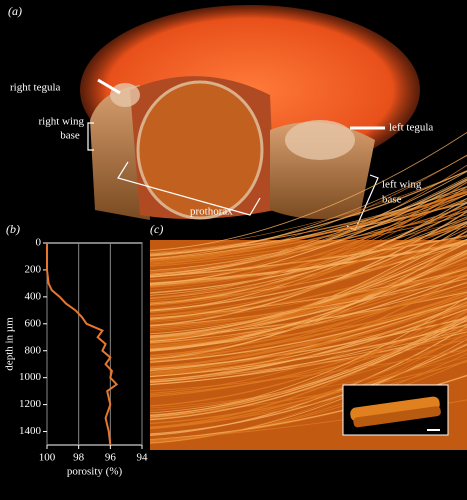 This screenshot has height=500, width=467. Describe the element at coordinates (395, 410) in the screenshot. I see `inset-image` at that location.